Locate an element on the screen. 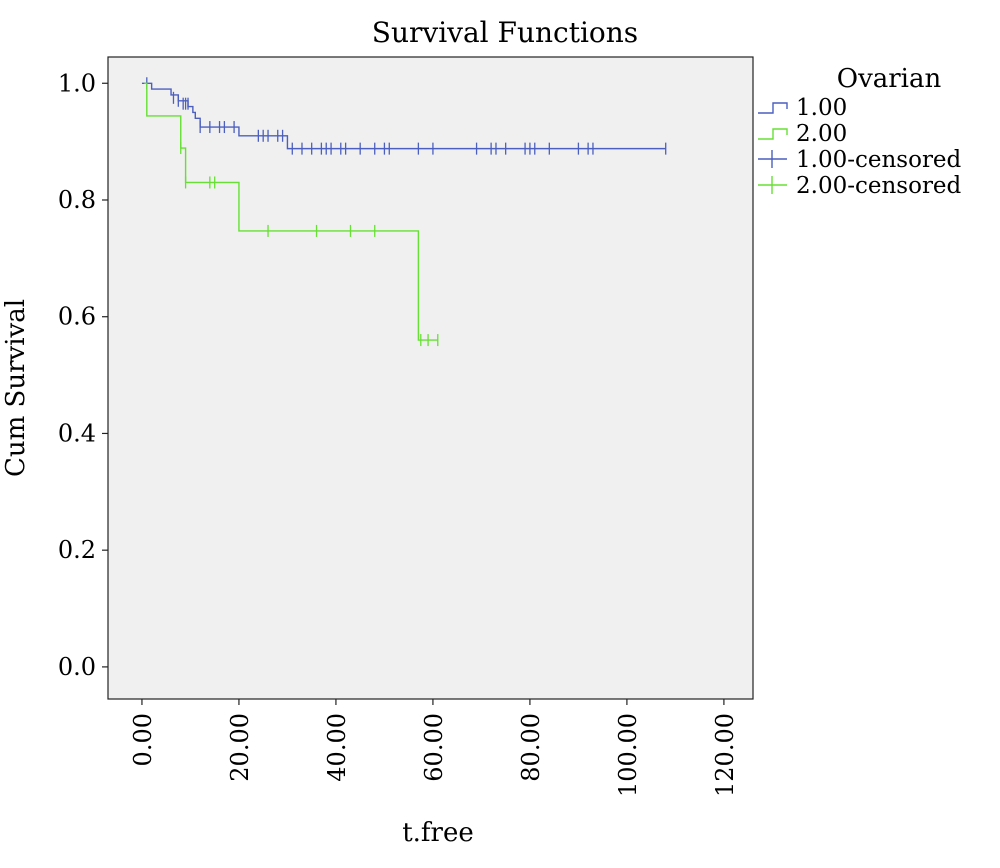  x-tick-label: 120.00 is located at coordinates (725, 755).